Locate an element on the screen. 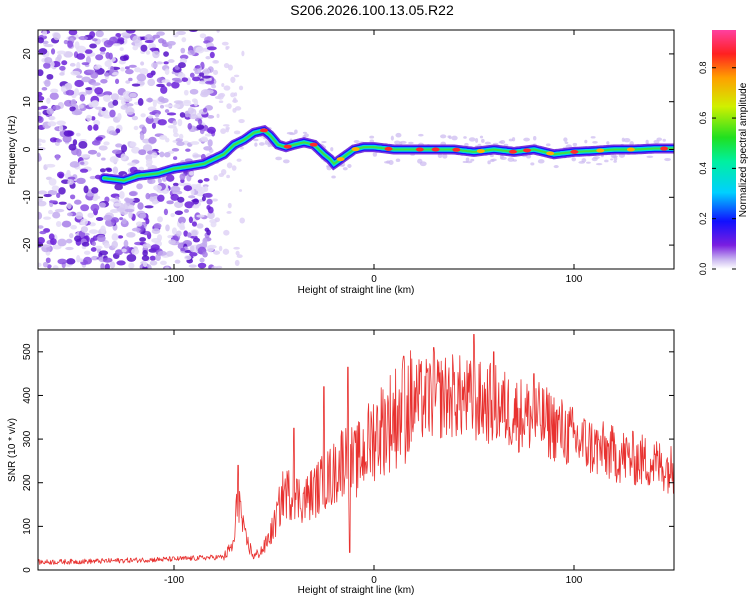 This screenshot has width=750, height=600. snr-y-tick-label: 100 is located at coordinates (27, 526).